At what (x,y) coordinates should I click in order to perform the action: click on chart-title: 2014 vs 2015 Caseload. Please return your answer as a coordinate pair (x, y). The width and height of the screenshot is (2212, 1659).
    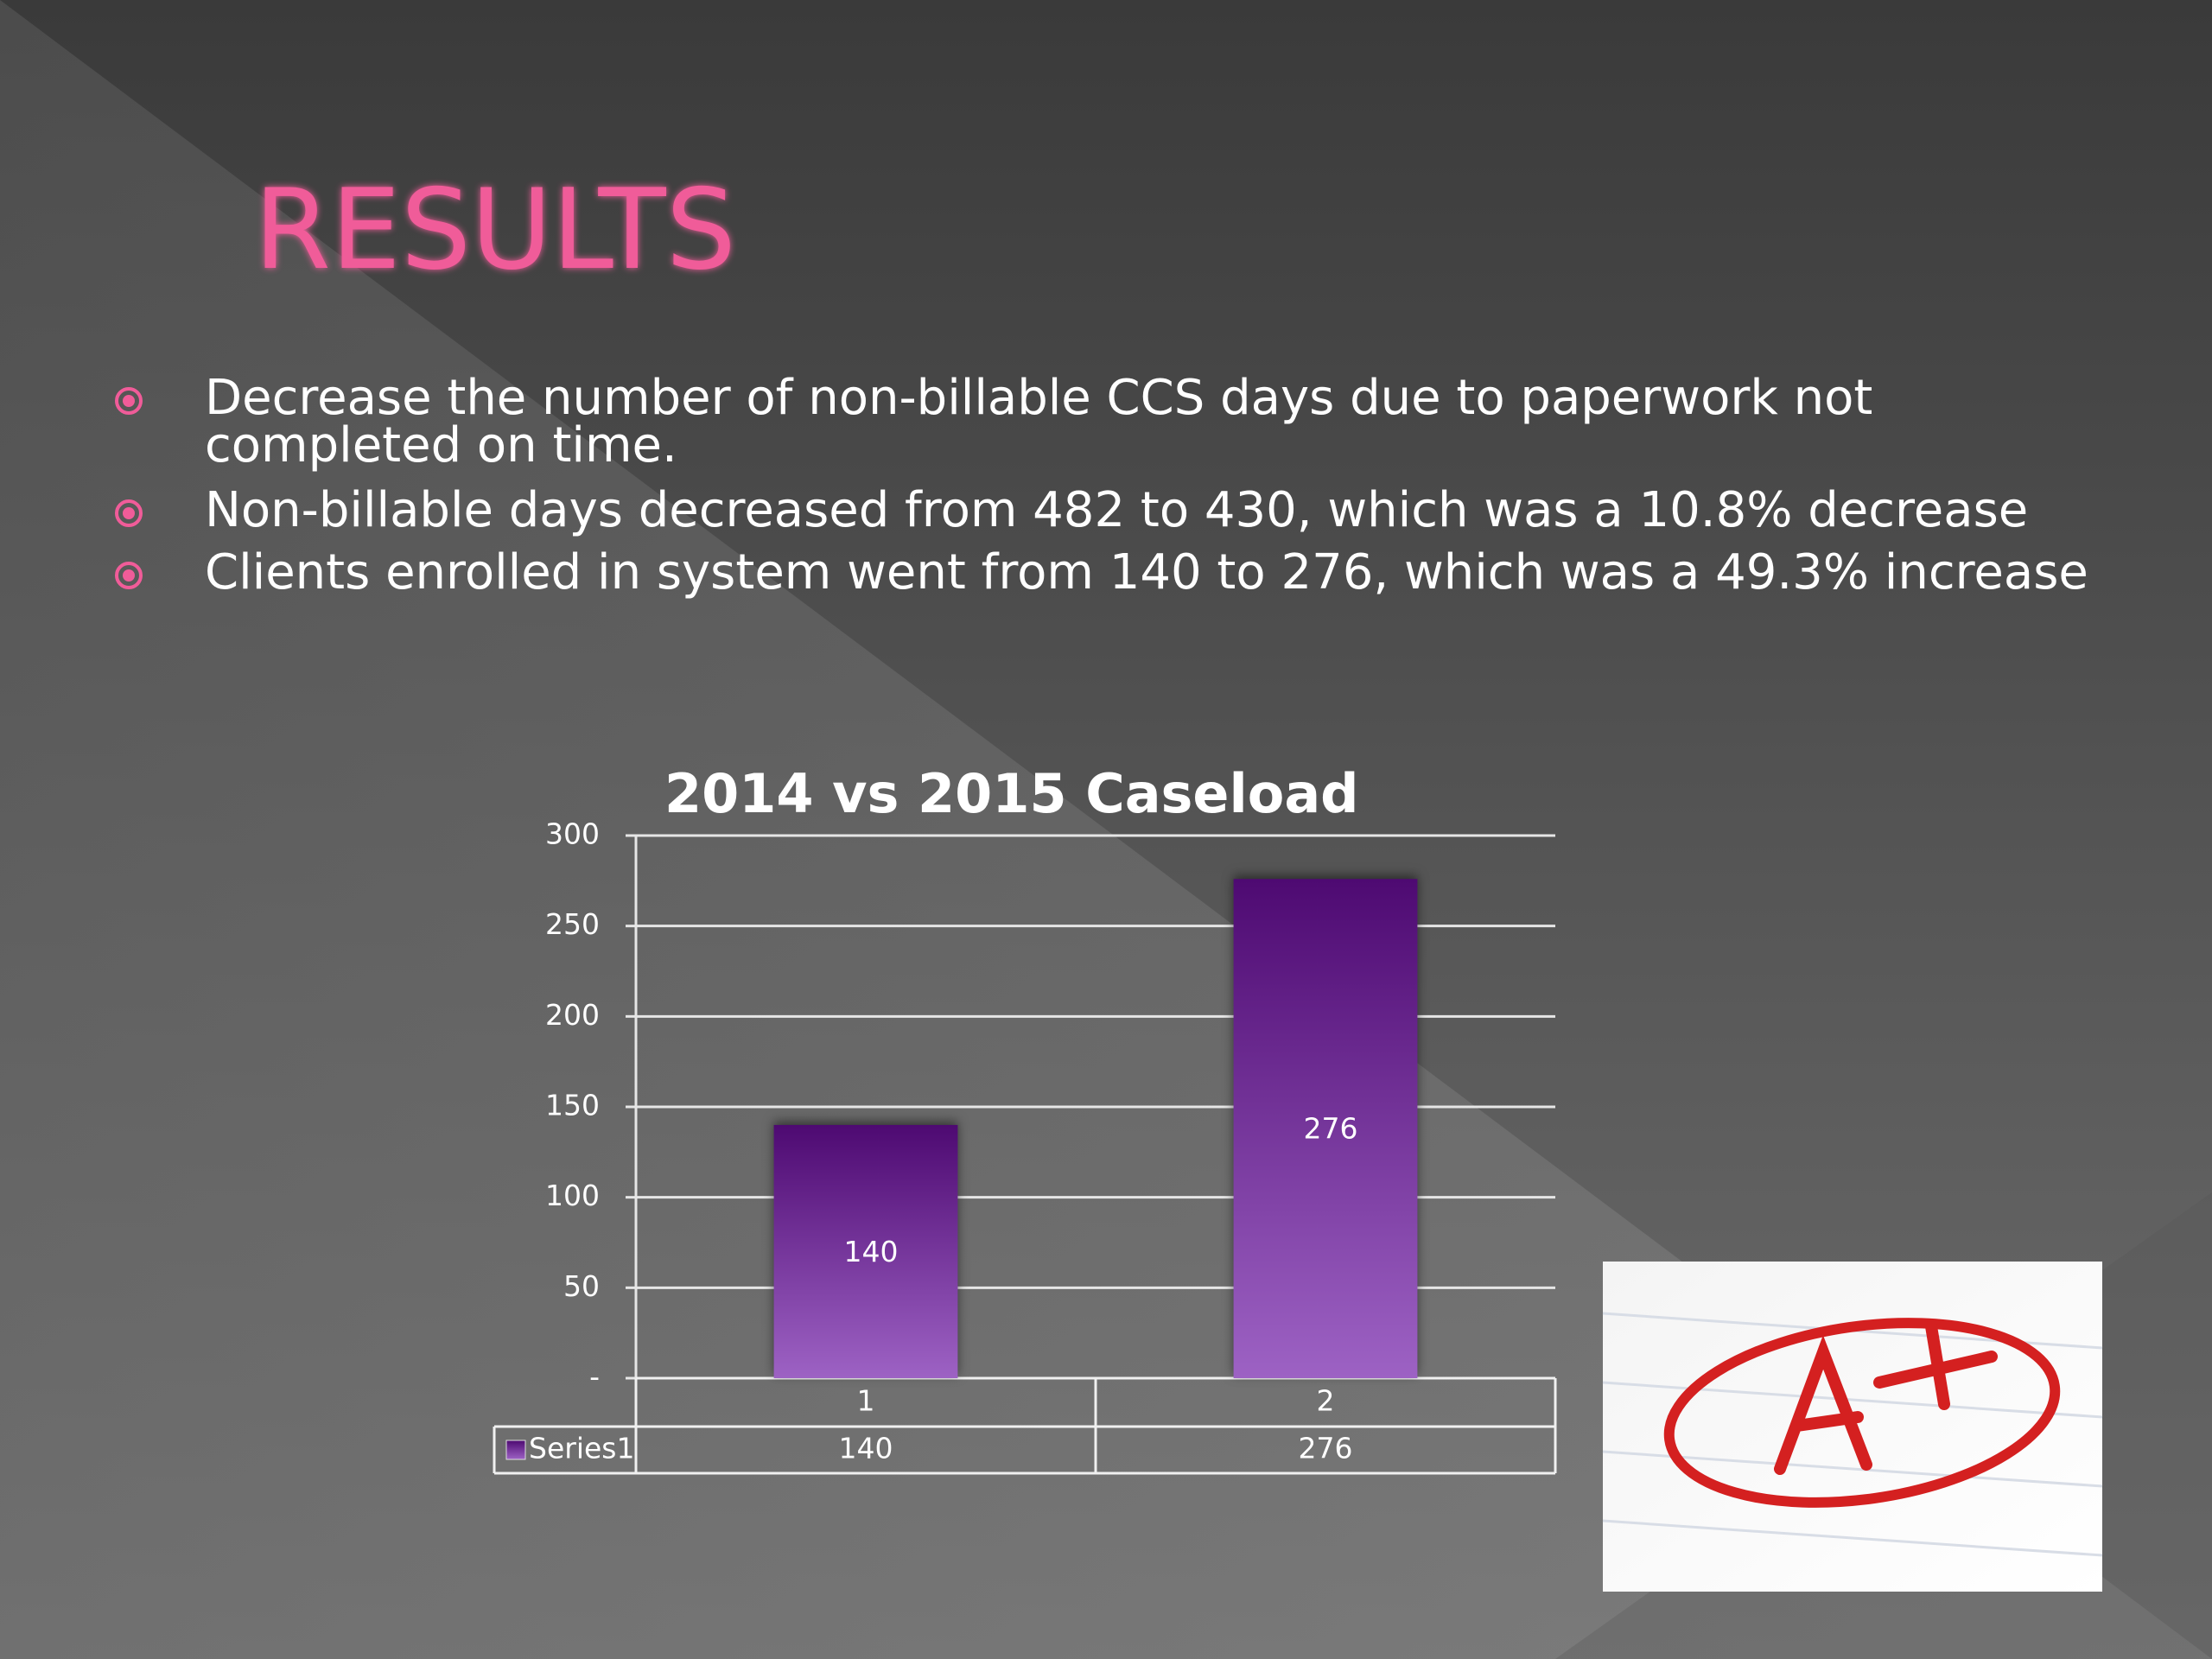
    Looking at the image, I should click on (1011, 793).